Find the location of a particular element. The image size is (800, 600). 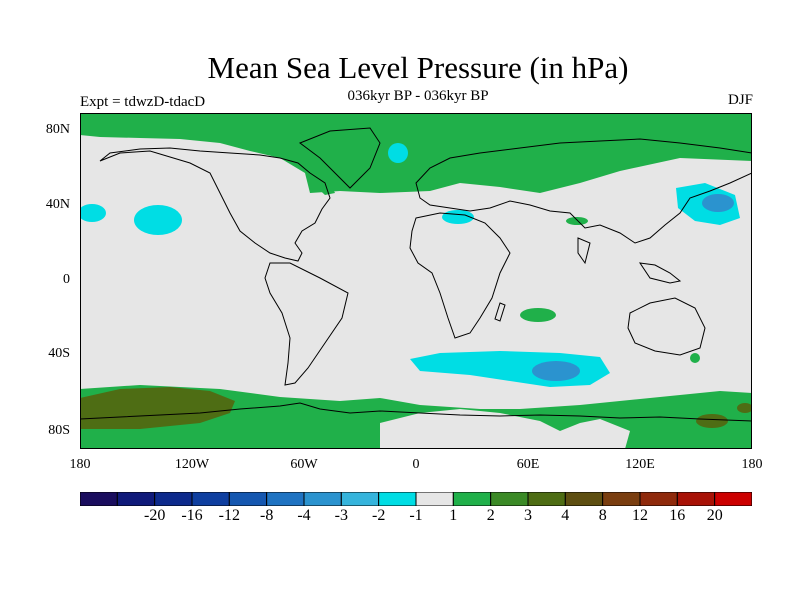

atlantic-positive-anomaly is located at coordinates (319, 174).